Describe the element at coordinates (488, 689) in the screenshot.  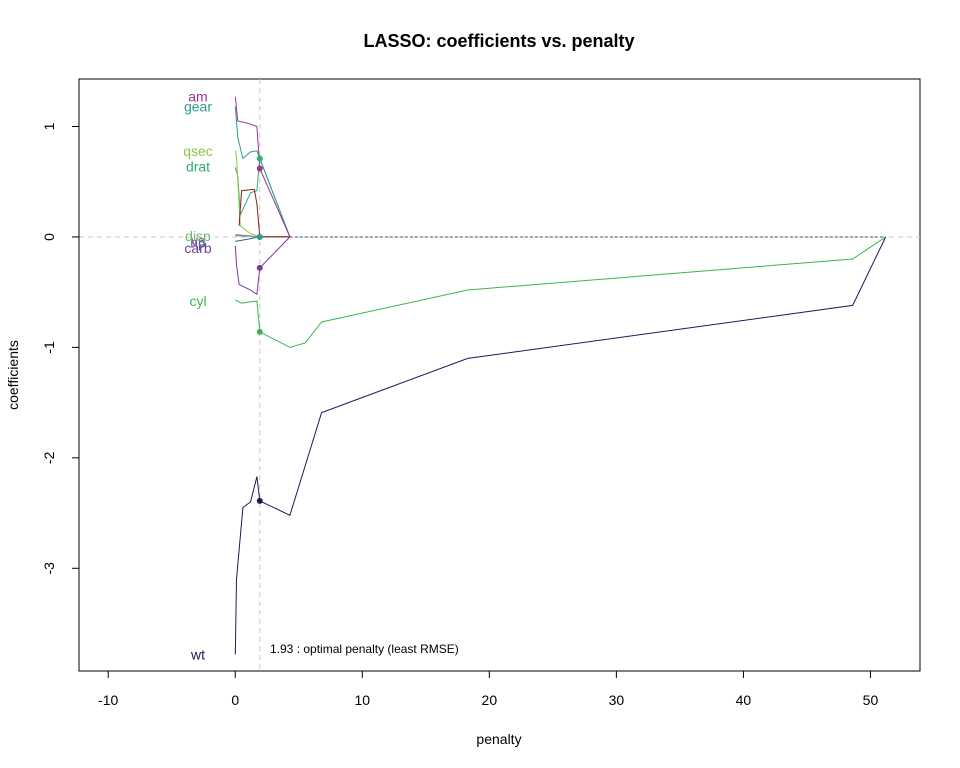
I see `x-axis: -10 0 10 20 30 40 50` at that location.